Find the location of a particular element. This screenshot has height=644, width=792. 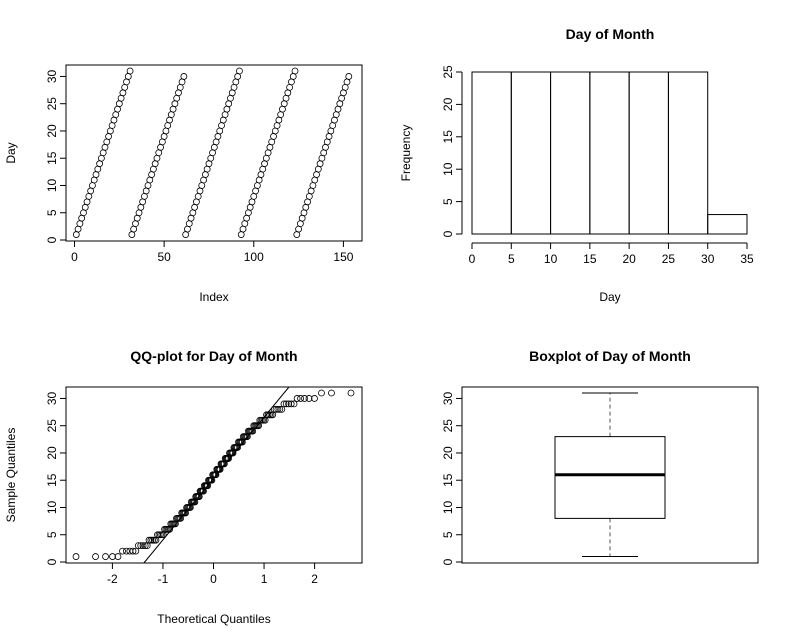

chart-title: Day of Month is located at coordinates (610, 34).